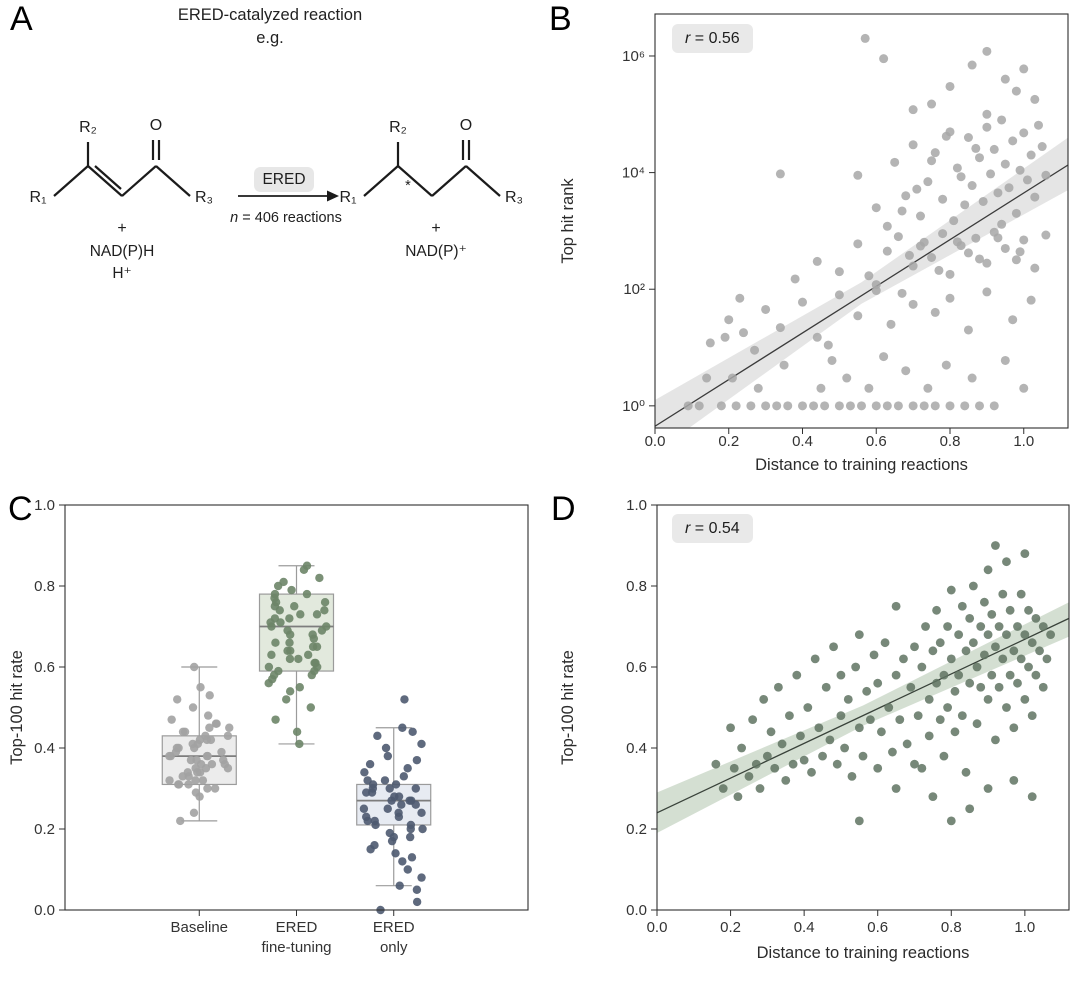  Describe the element at coordinates (122, 251) in the screenshot. I see `nadph-label: NAD(P)H` at that location.